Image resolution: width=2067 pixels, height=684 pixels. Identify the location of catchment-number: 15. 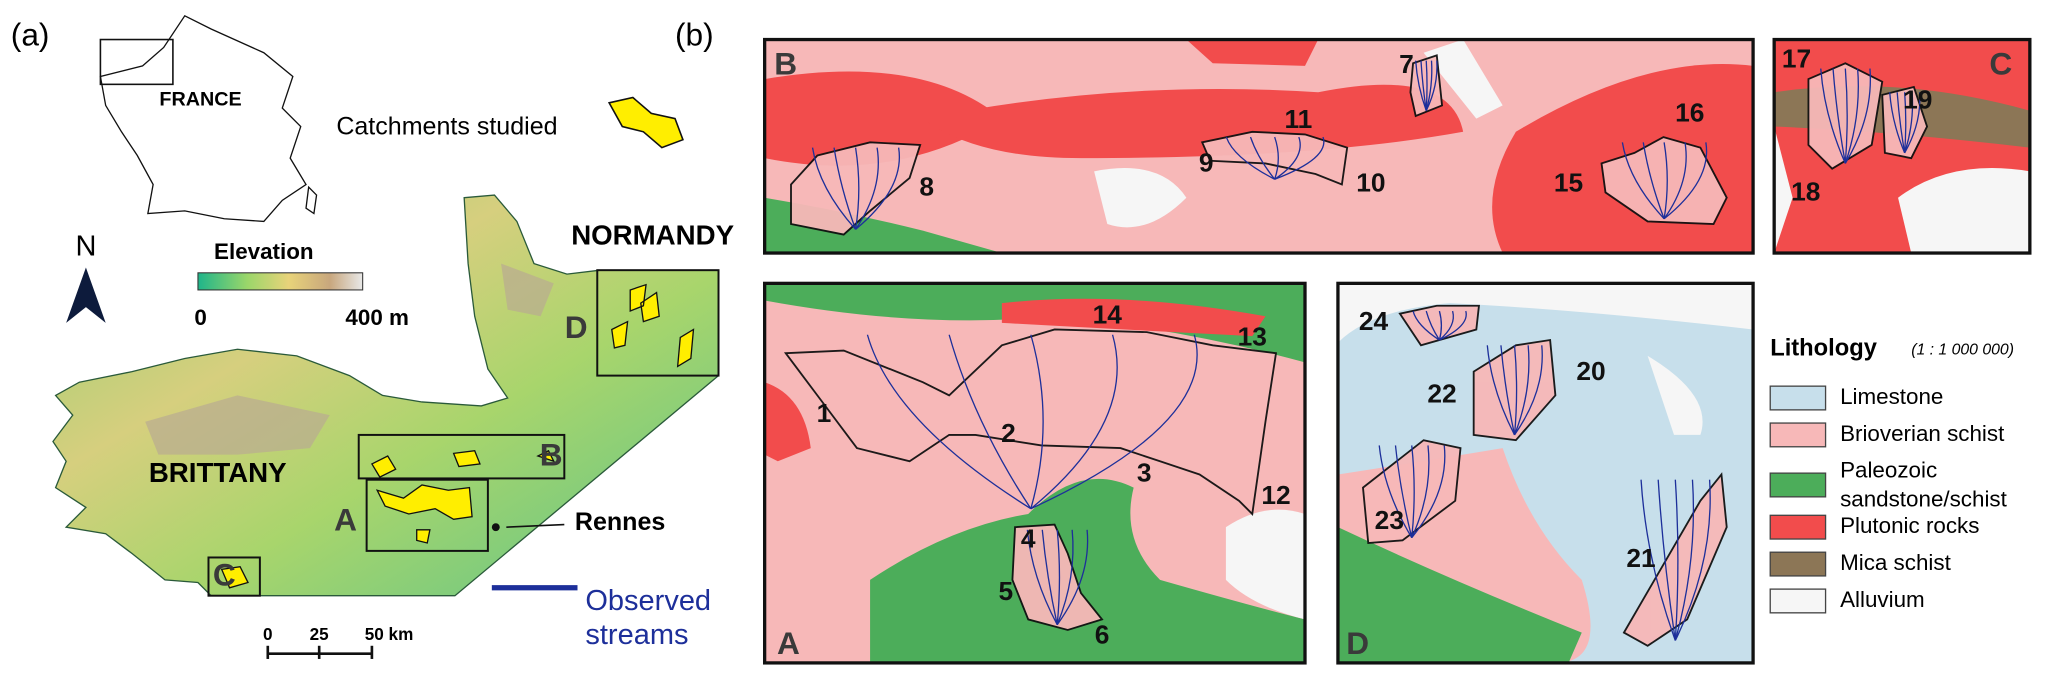
(1568, 182).